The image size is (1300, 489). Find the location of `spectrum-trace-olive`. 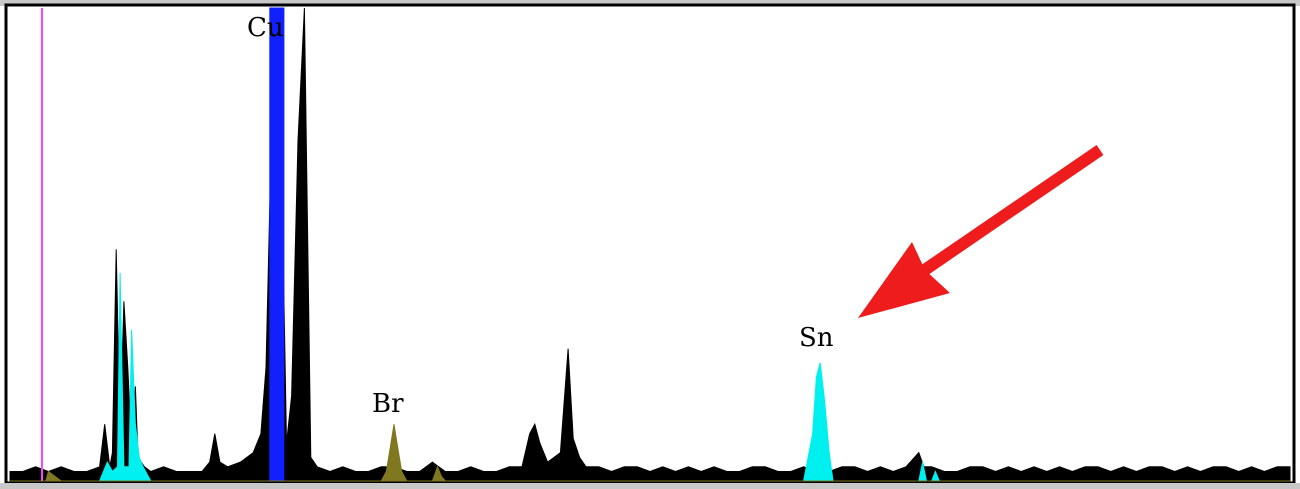

spectrum-trace-olive is located at coordinates (650, 453).